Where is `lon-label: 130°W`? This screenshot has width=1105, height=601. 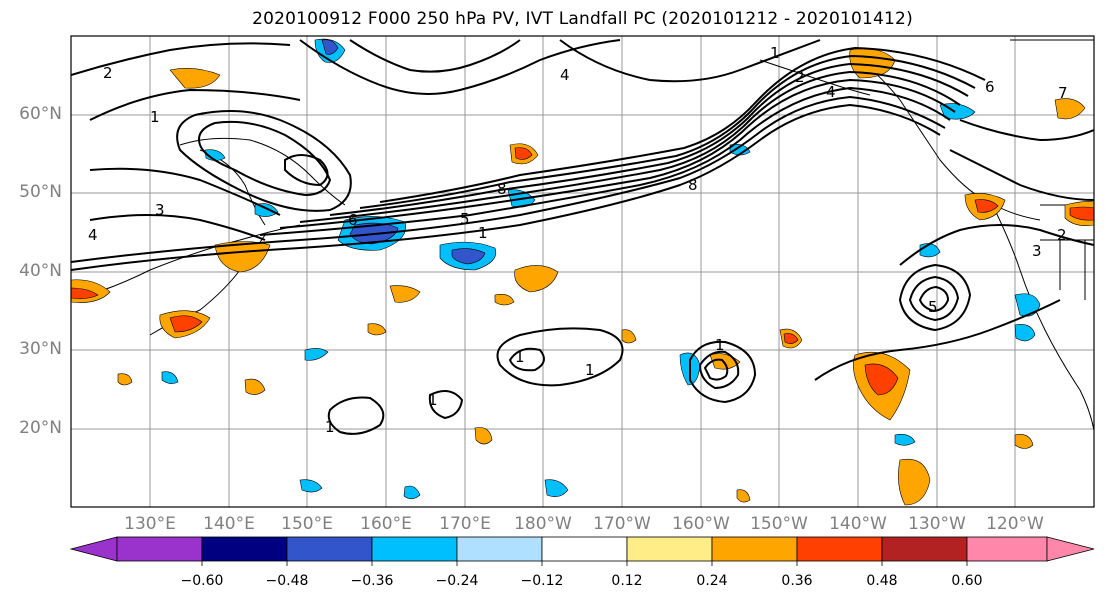 lon-label: 130°W is located at coordinates (937, 524).